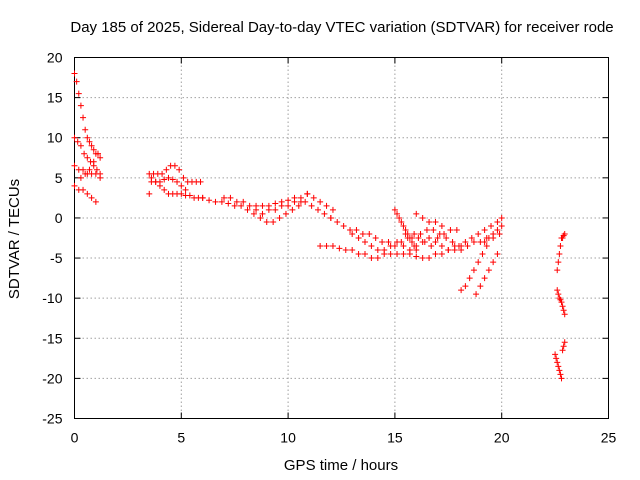  Describe the element at coordinates (181, 438) in the screenshot. I see `x-tick-label: 5` at that location.